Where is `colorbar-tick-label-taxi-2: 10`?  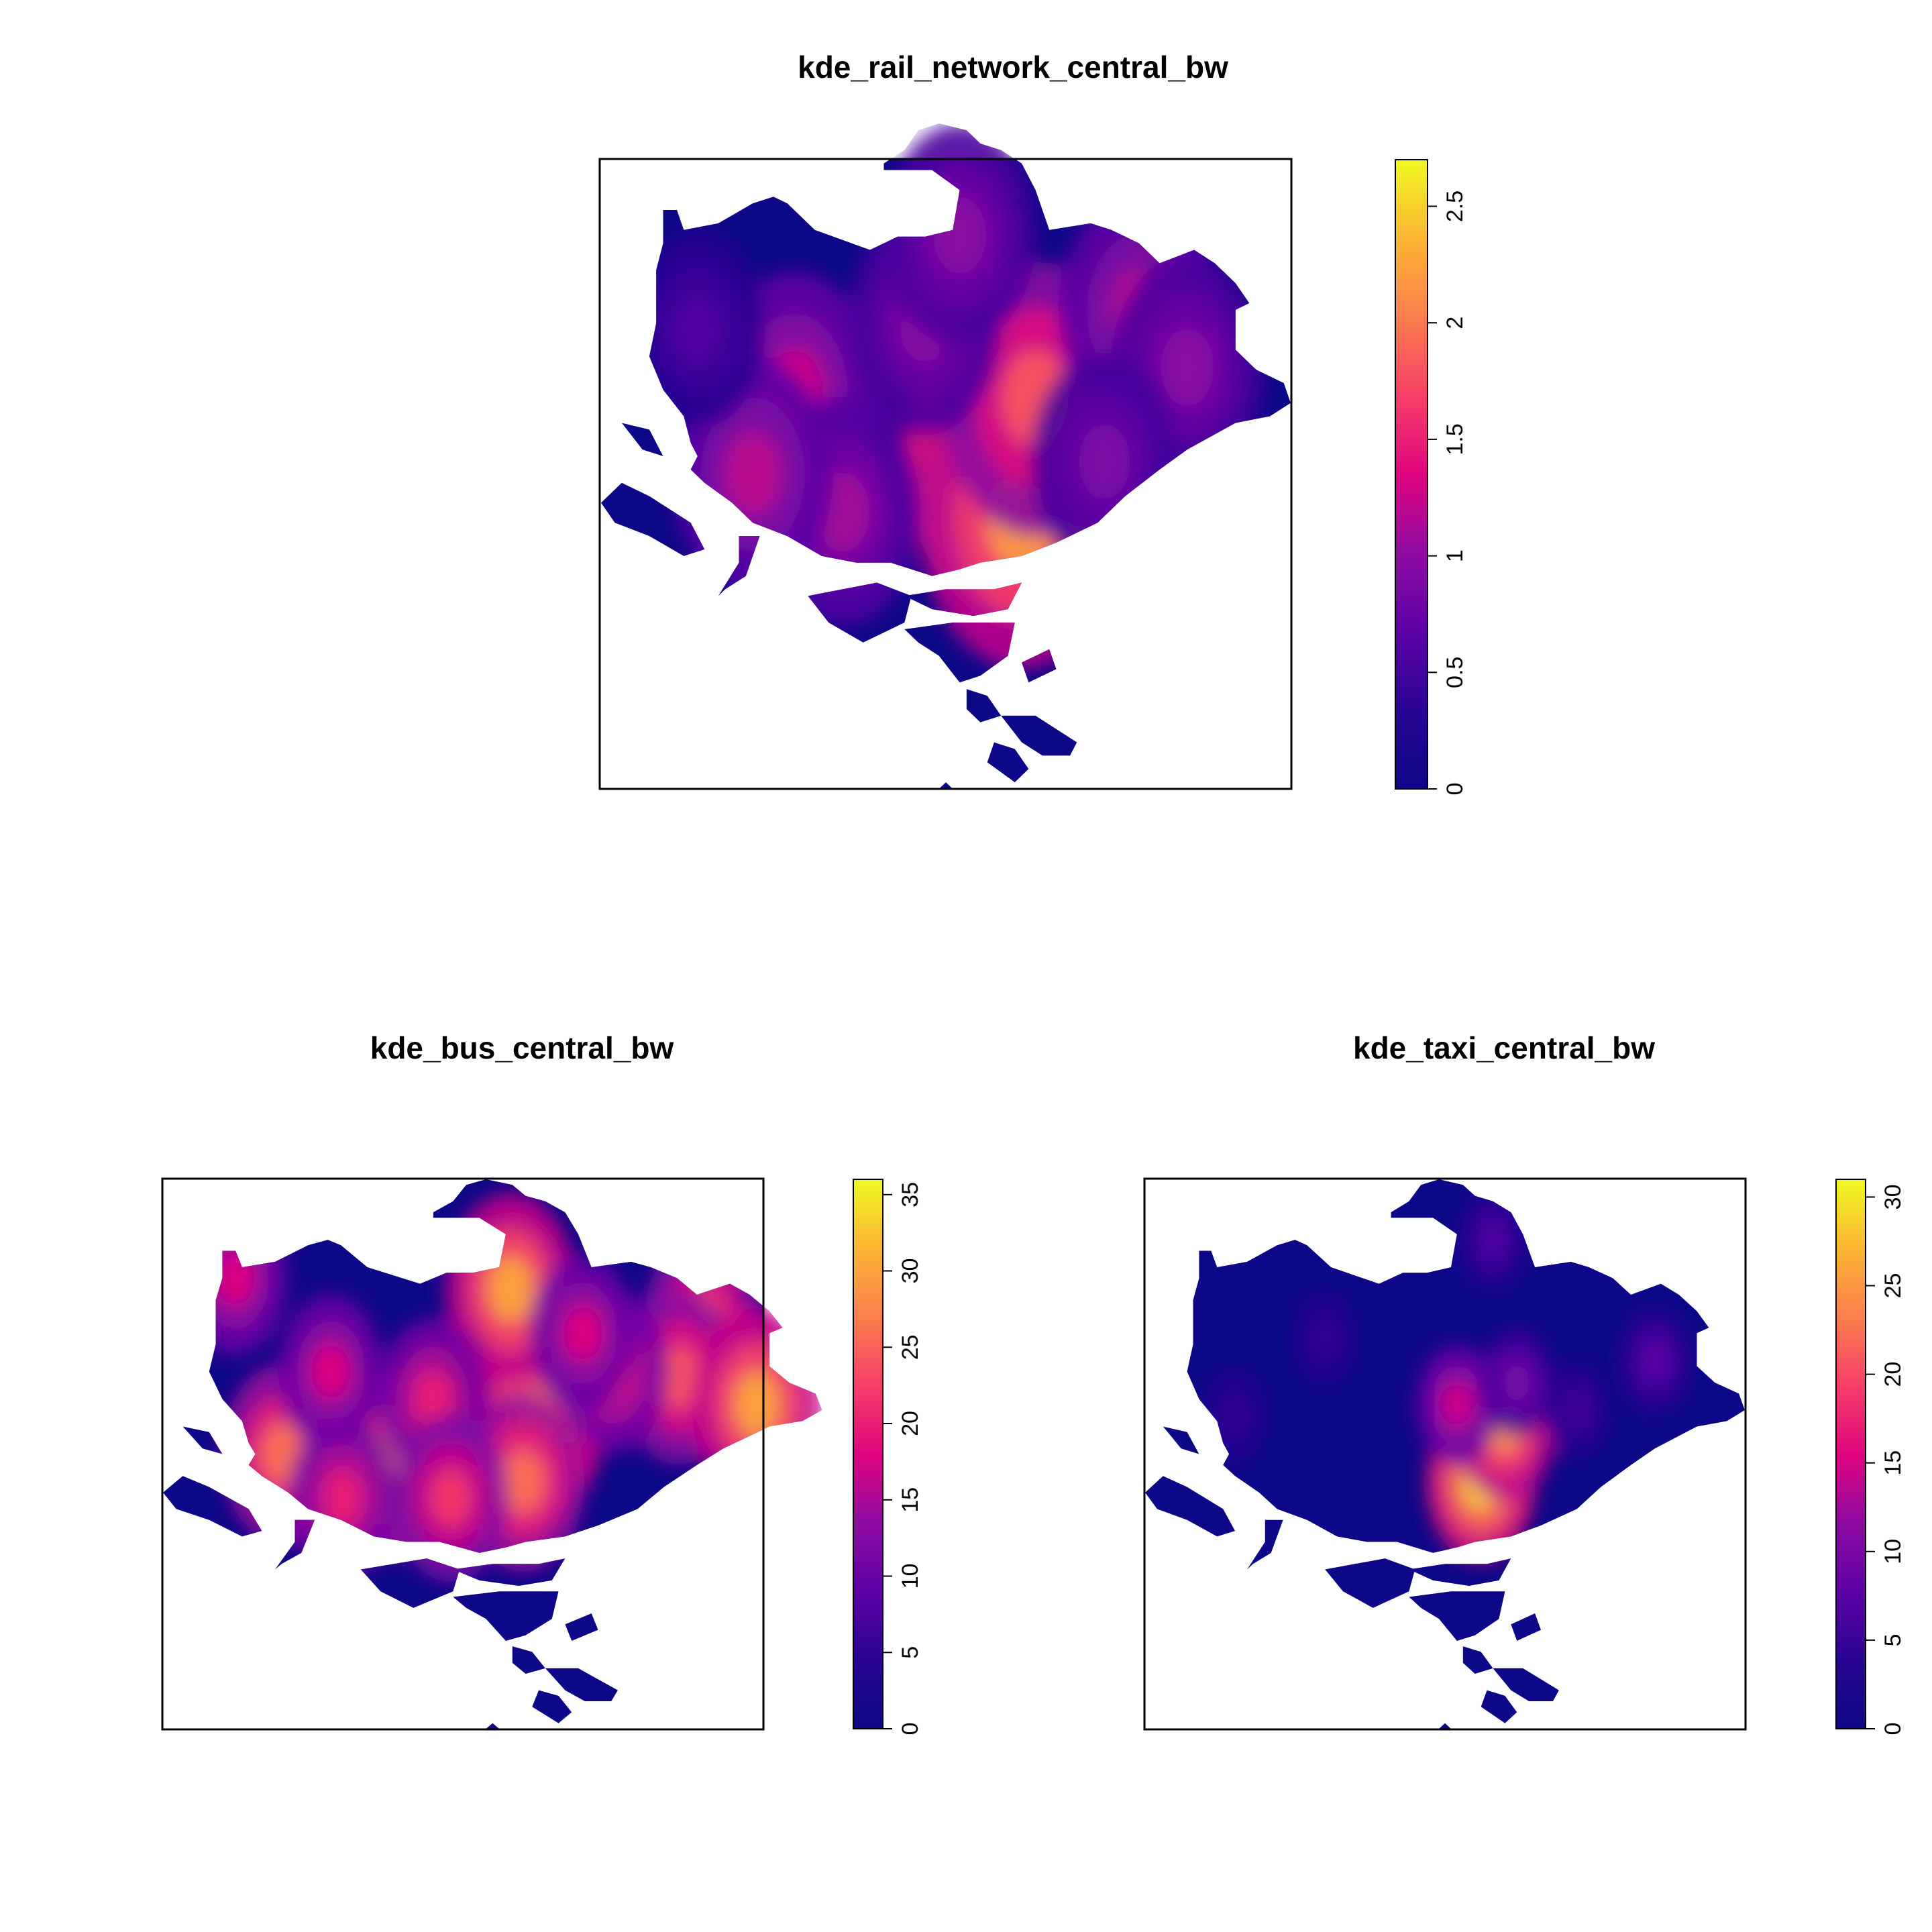
colorbar-tick-label-taxi-2: 10 is located at coordinates (1893, 1551).